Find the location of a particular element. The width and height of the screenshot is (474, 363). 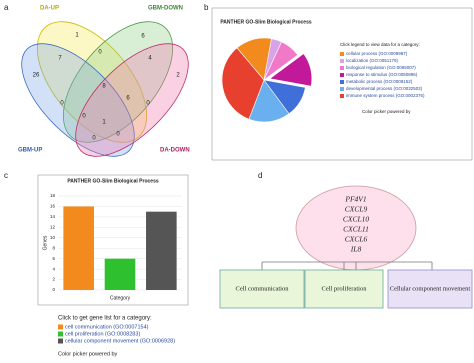

region-count: 8 is located at coordinates (104, 87).